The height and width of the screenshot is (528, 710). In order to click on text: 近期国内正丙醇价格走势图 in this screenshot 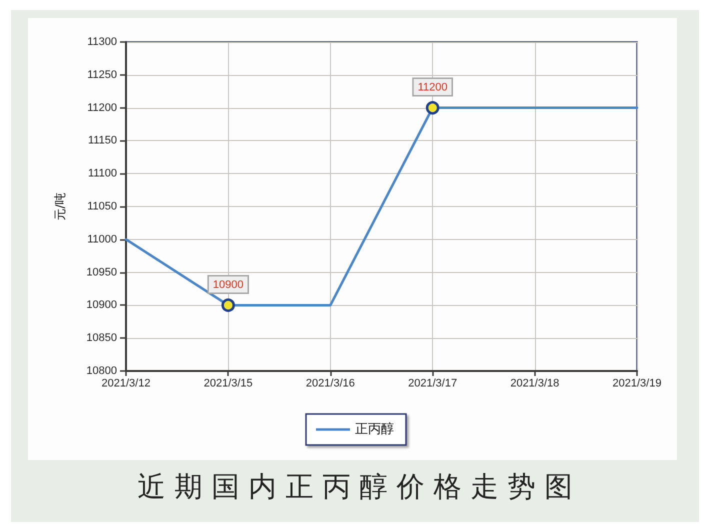, I will do `click(359, 487)`.